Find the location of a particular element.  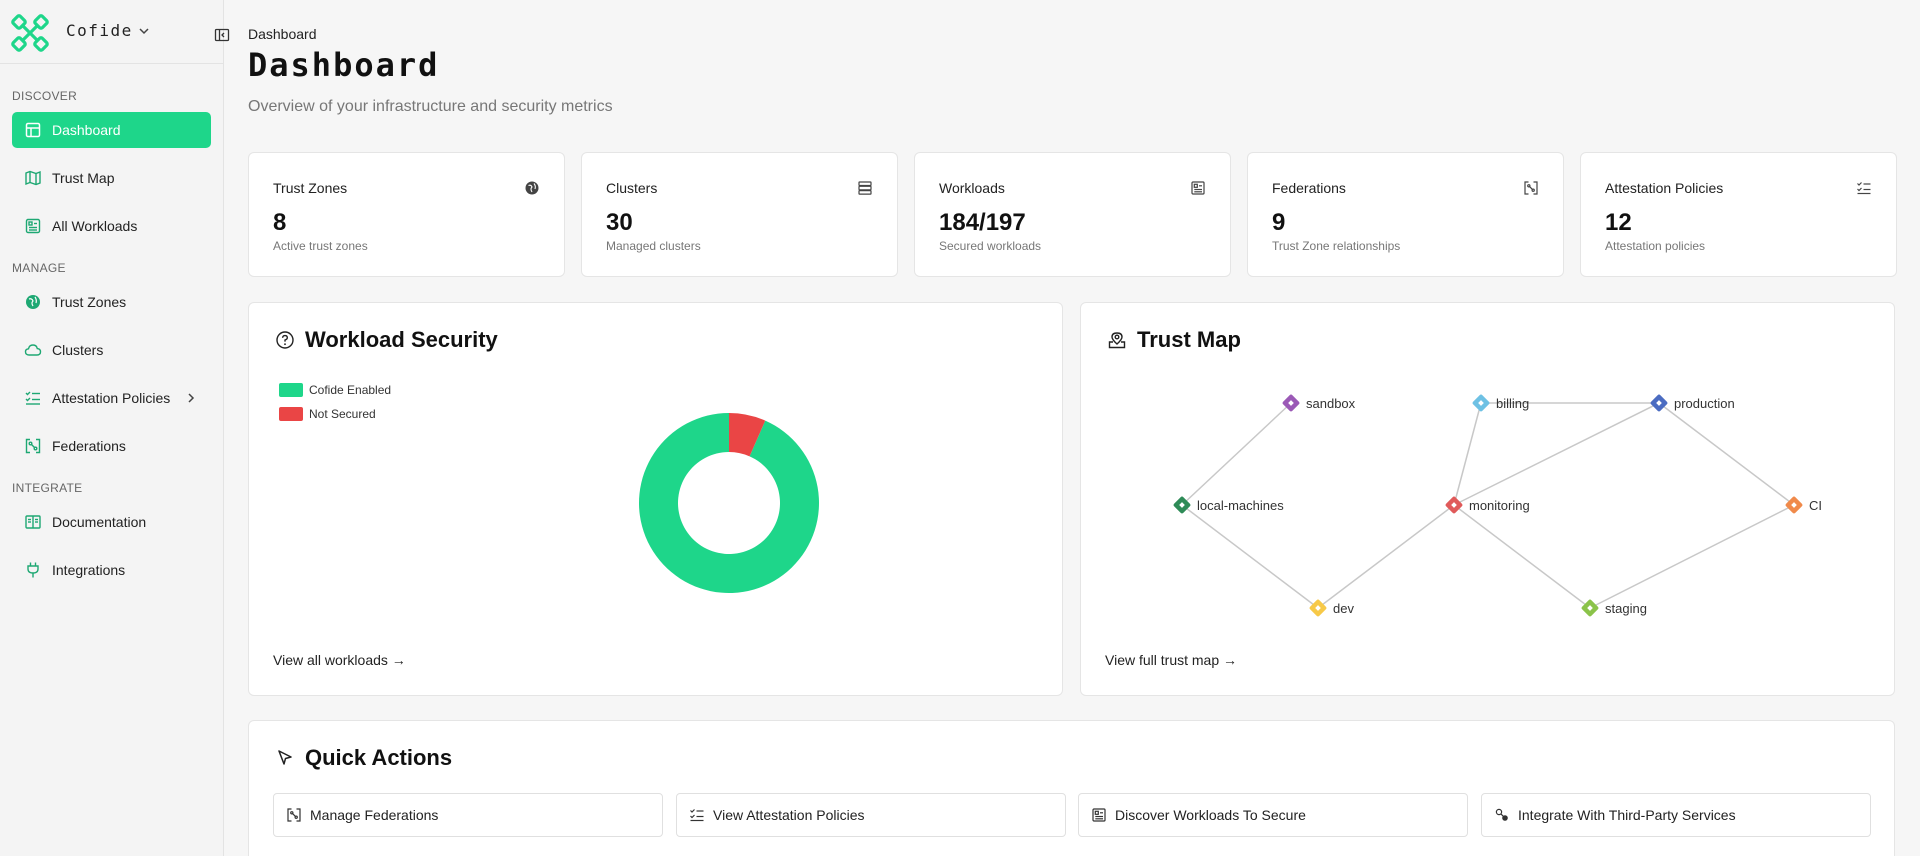

button-label: View Attestation Policies is located at coordinates (789, 815).